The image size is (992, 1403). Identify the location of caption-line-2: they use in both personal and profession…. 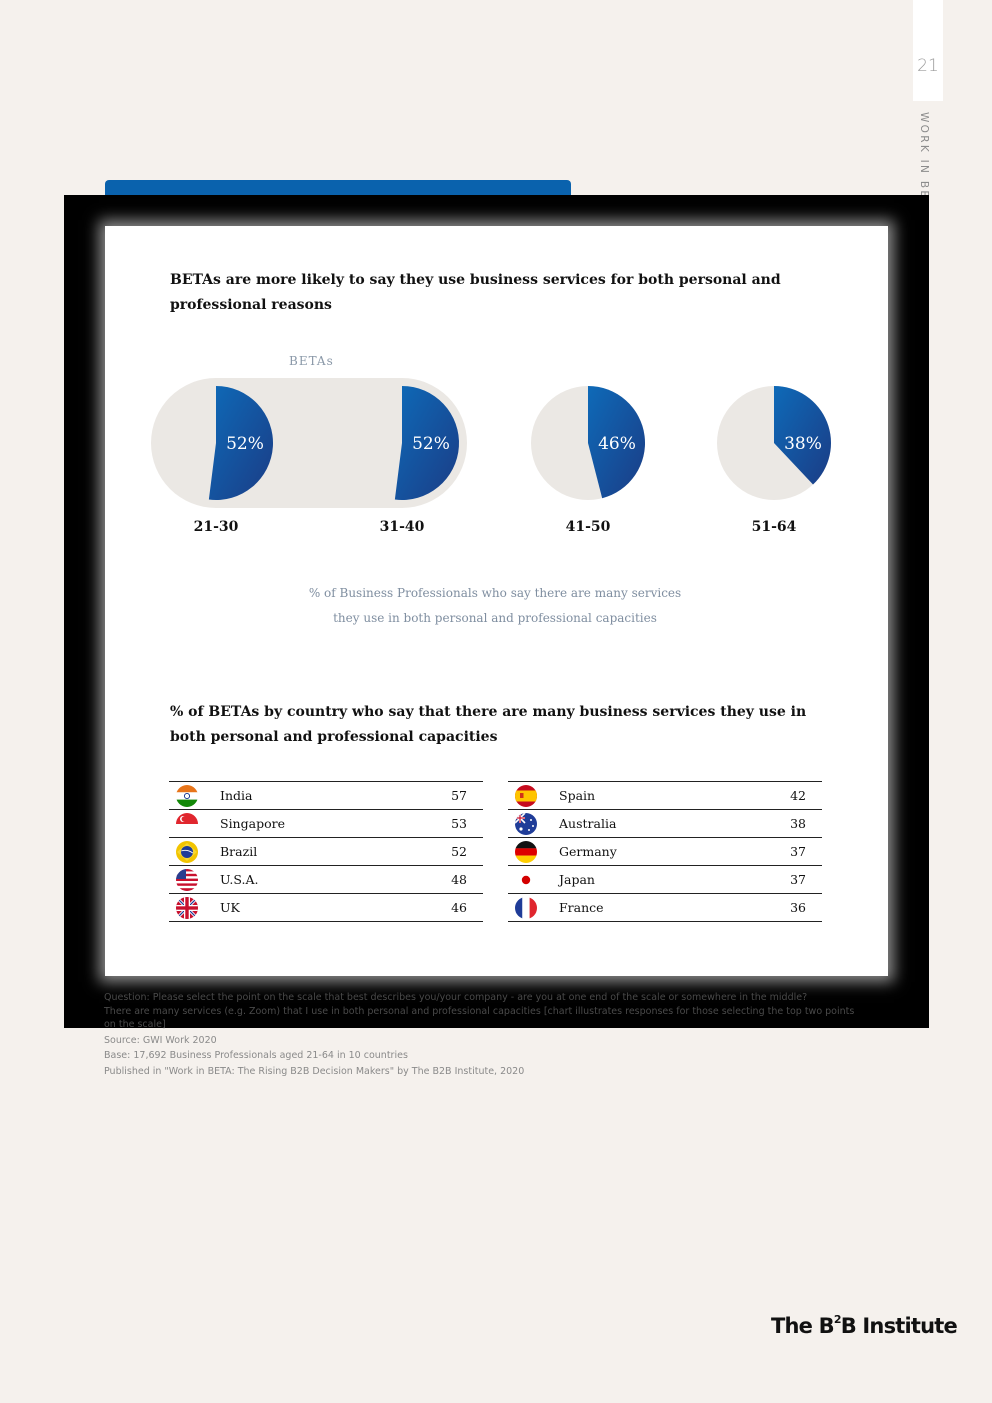
(495, 618).